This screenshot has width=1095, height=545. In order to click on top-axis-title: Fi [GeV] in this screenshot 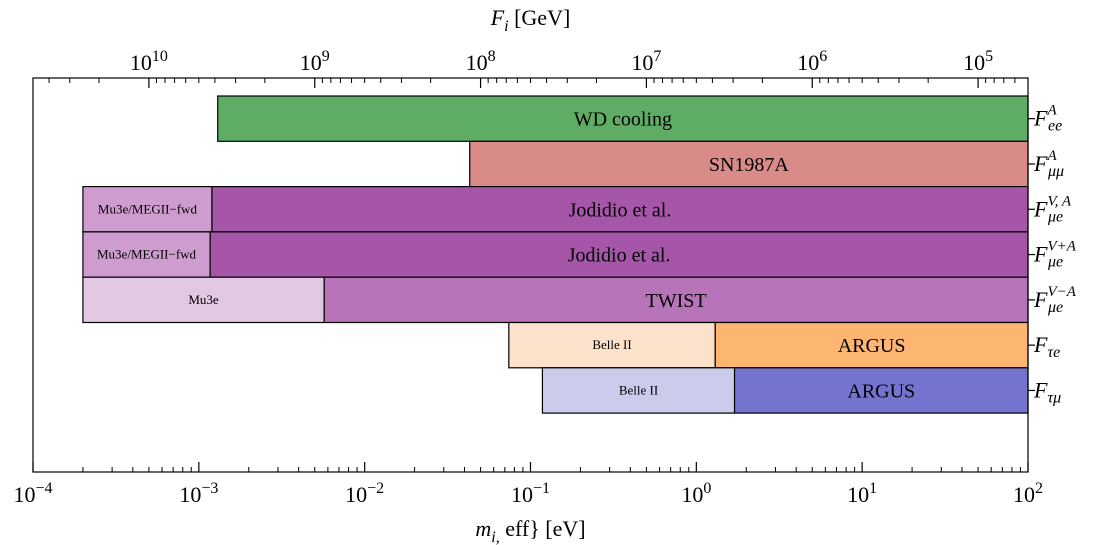, I will do `click(530, 20)`.